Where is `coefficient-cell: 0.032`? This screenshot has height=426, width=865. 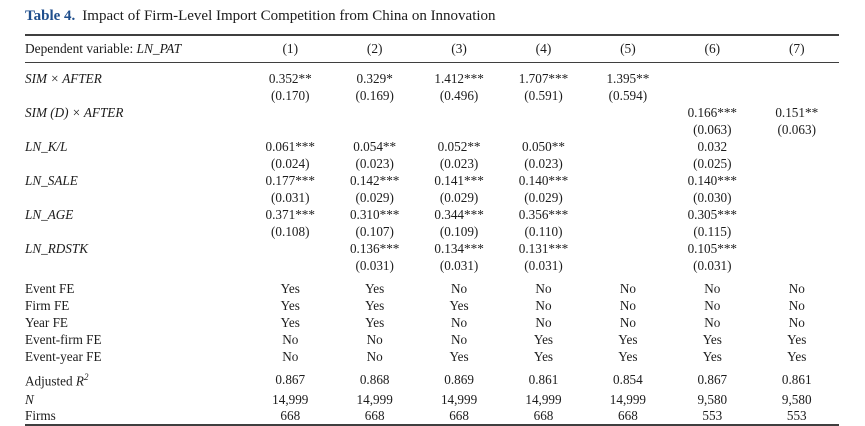
coefficient-cell: 0.032 is located at coordinates (712, 146).